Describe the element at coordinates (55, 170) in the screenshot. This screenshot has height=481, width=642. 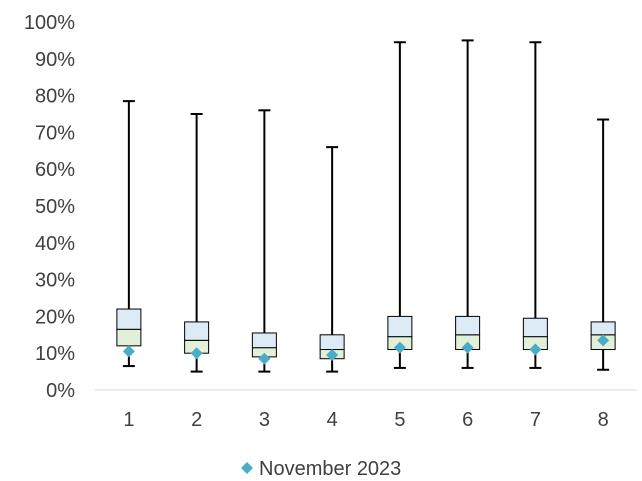
I see `y-tick-label: 60%` at that location.